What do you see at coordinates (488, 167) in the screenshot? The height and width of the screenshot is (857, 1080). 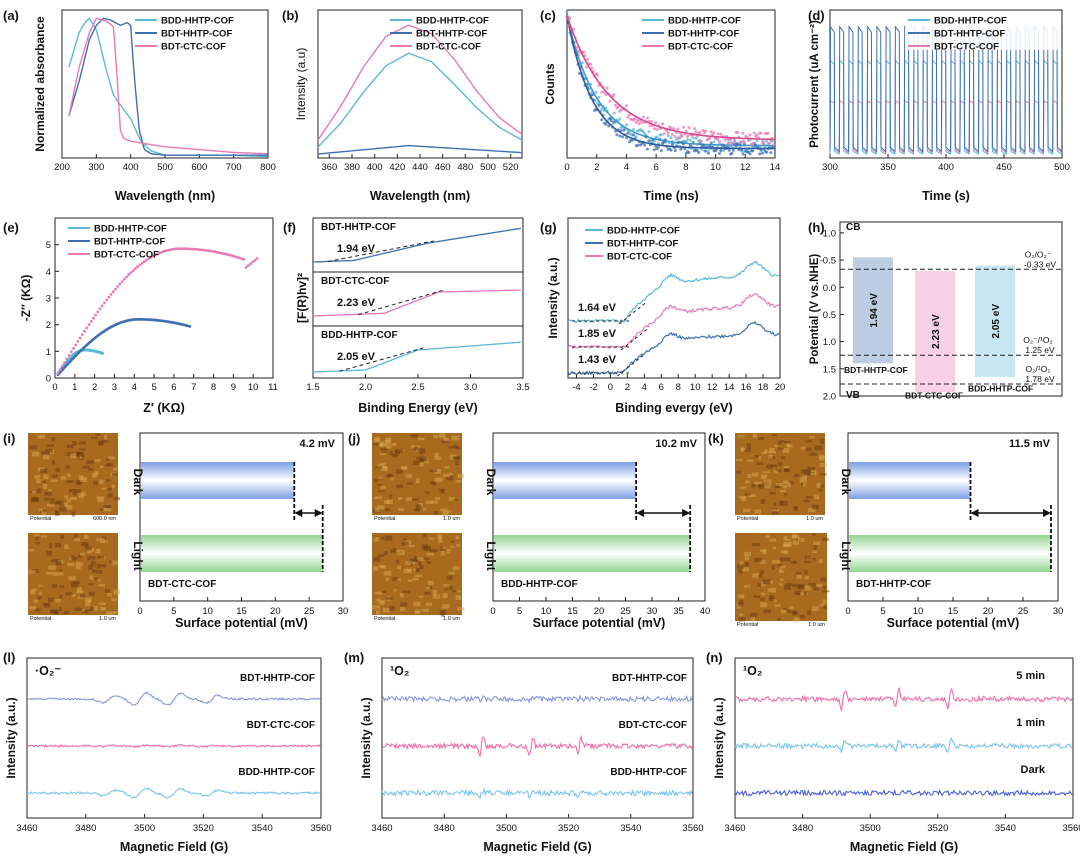 I see `x-tick-label: 500` at bounding box center [488, 167].